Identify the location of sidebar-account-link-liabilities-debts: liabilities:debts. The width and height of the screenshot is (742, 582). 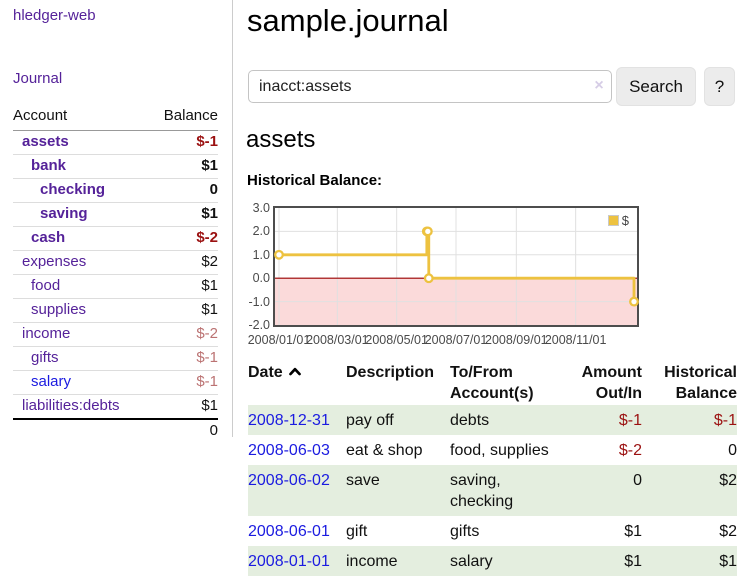
(71, 405).